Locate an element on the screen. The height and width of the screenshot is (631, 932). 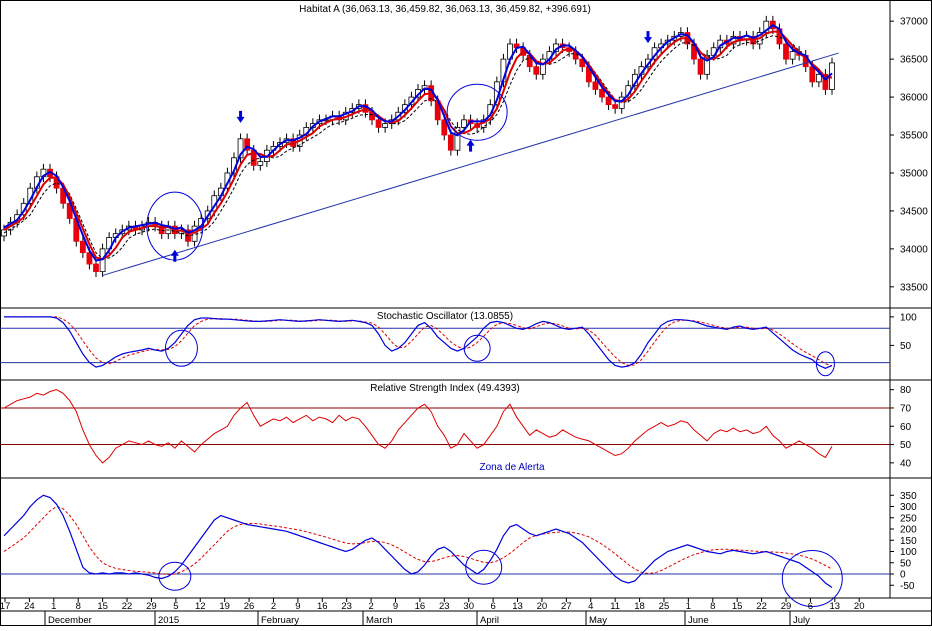
month-label: 2015 is located at coordinates (168, 620).